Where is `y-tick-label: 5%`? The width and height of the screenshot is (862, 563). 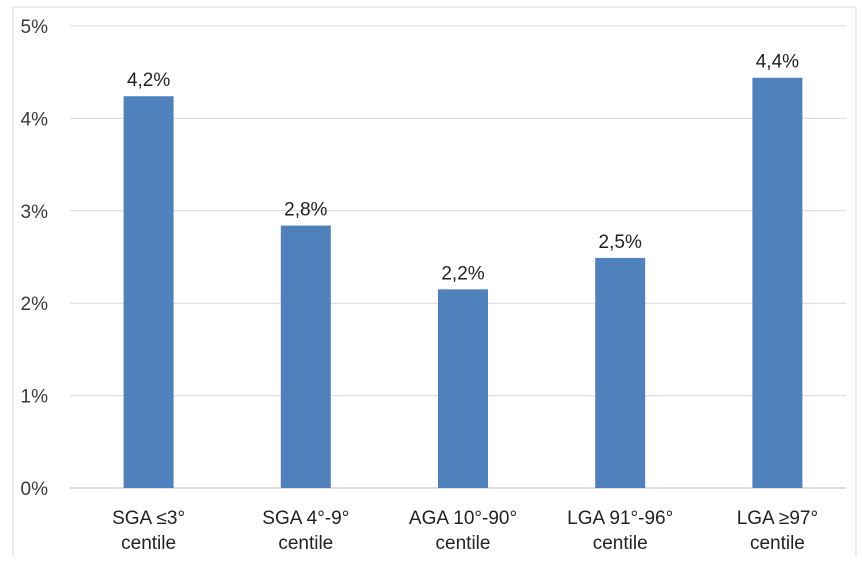
y-tick-label: 5% is located at coordinates (35, 27).